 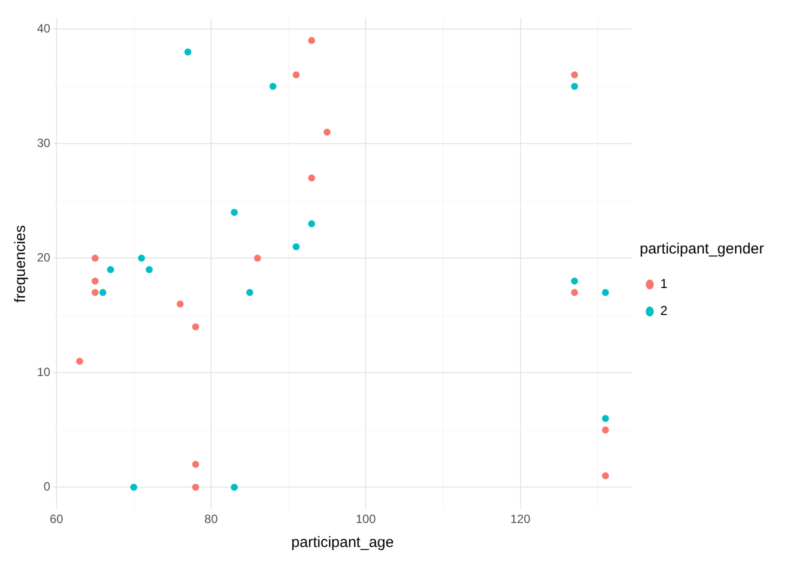 I want to click on x-axis-title: participant_age, so click(x=342, y=543).